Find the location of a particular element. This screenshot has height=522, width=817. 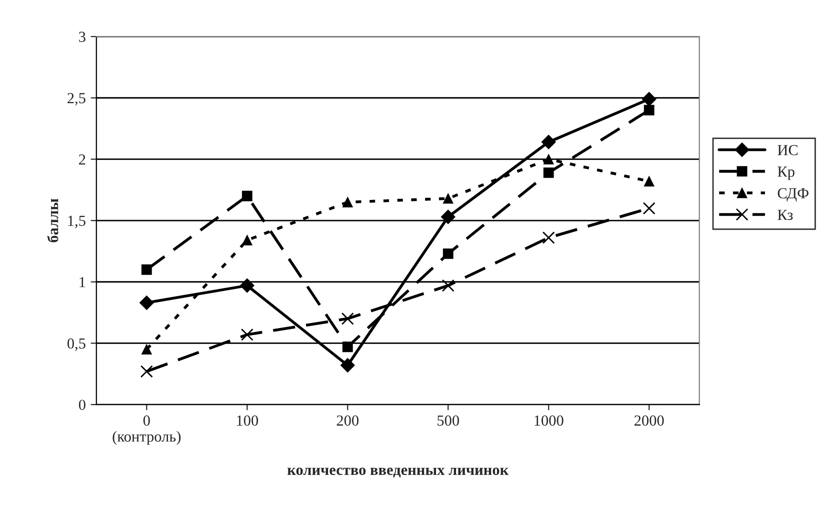

x-tick-label: 200 is located at coordinates (347, 420).